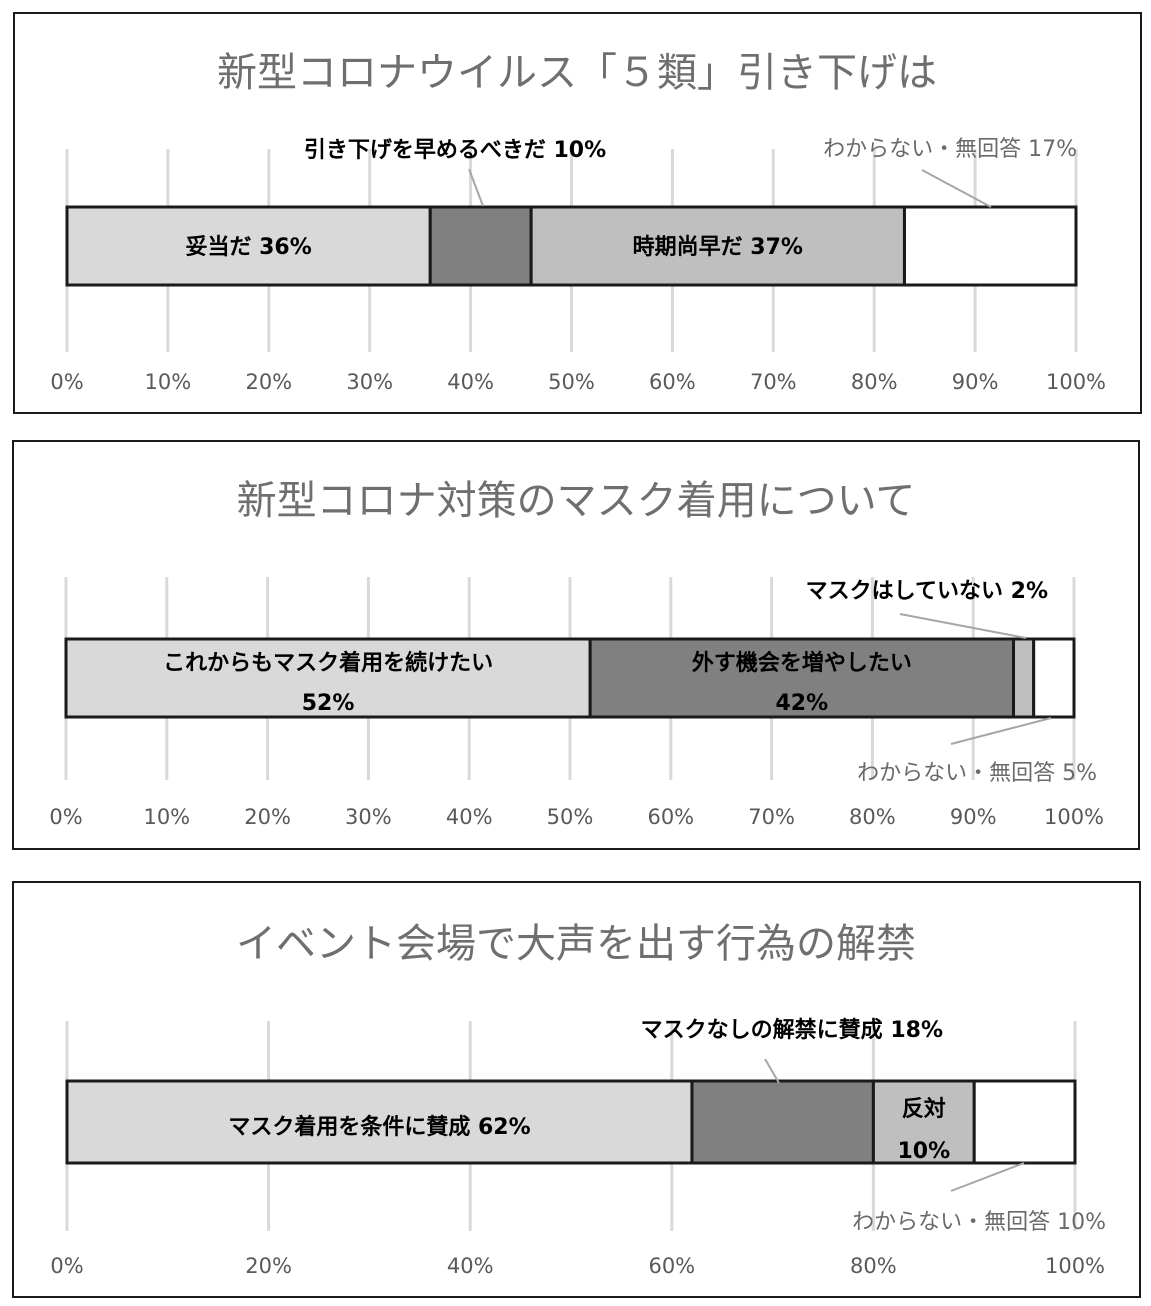 This screenshot has width=1151, height=1306. What do you see at coordinates (379, 1127) in the screenshot?
I see `segment-label: マスク着用を条件に賛成 62%` at bounding box center [379, 1127].